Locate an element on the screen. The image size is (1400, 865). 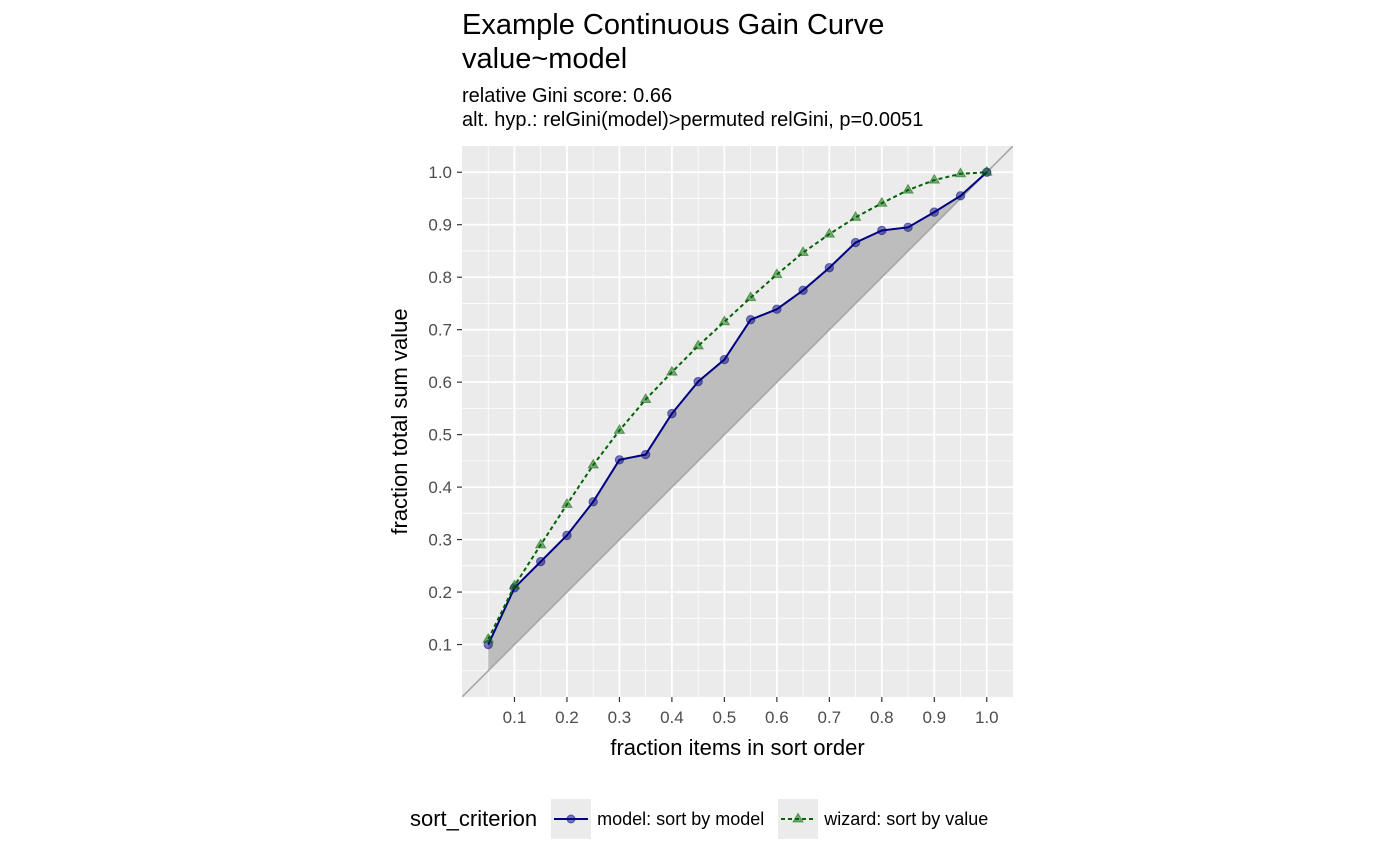
legend-item-model: model: sort by model is located at coordinates (657, 819).